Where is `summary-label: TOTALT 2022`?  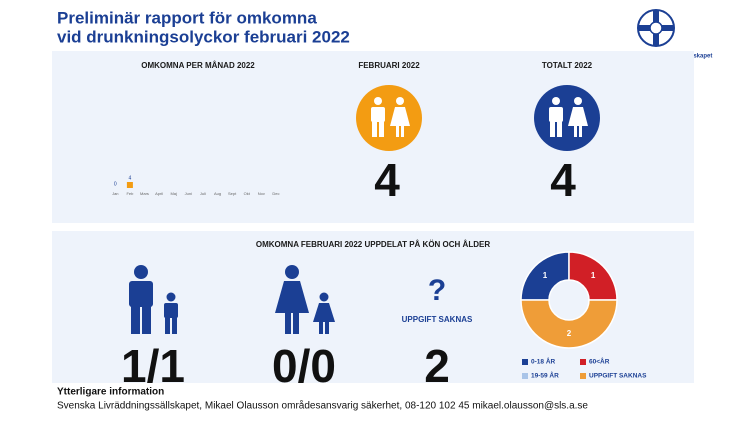 summary-label: TOTALT 2022 is located at coordinates (567, 65).